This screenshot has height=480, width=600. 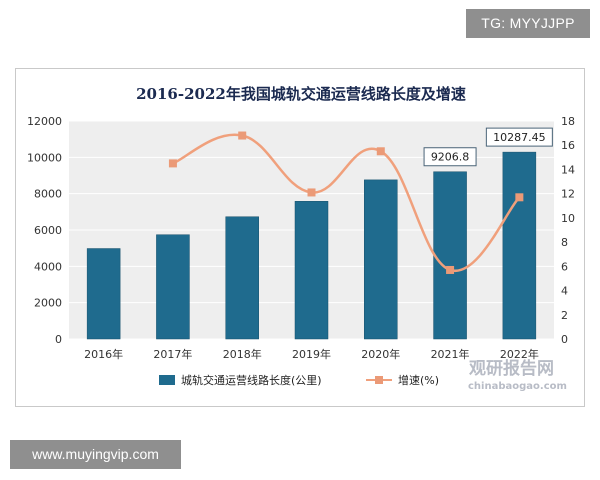 I want to click on y-axis-right: 0 2 4 6 8 10 12 14 16 18, so click(x=568, y=230).